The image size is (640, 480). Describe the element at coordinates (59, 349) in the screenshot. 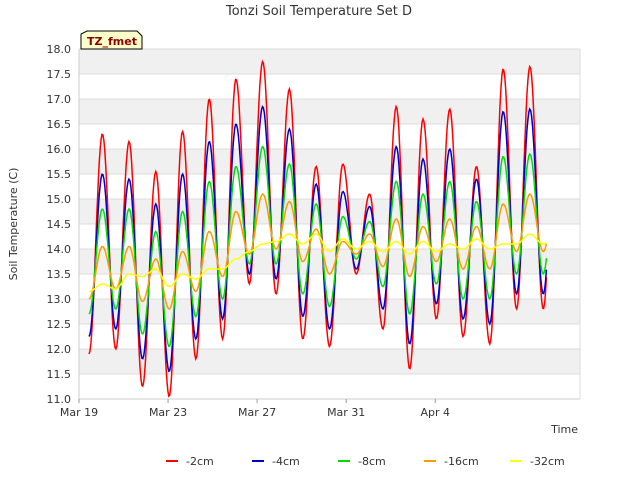

I see `y-tick-label: 12.0` at that location.